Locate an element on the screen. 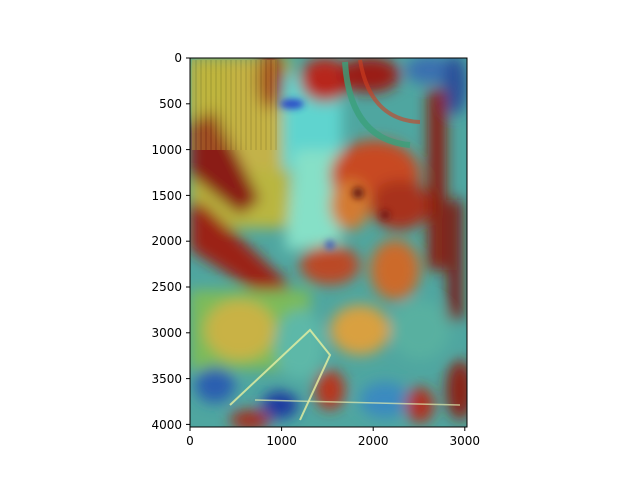 The width and height of the screenshot is (640, 480). y-tick-label: 500 is located at coordinates (170, 104).